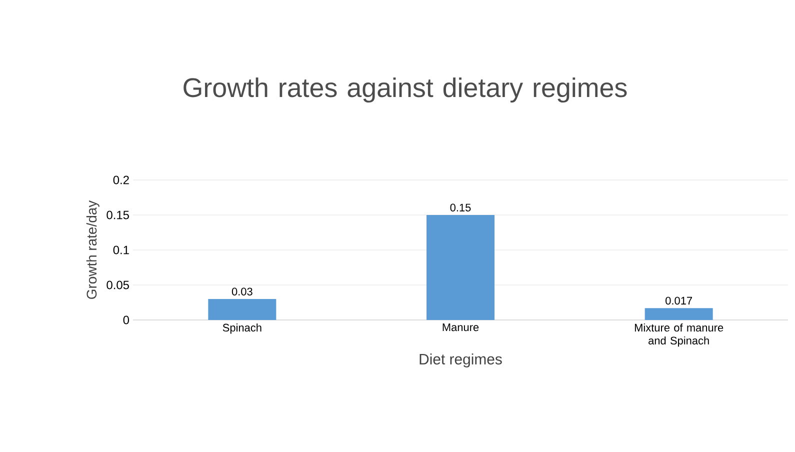  I want to click on x-axis-title: Diet regimes, so click(461, 361).